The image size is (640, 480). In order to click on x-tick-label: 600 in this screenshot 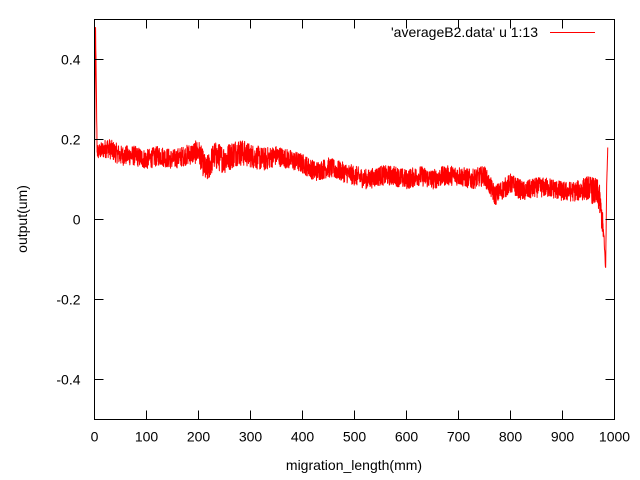, I will do `click(407, 437)`.